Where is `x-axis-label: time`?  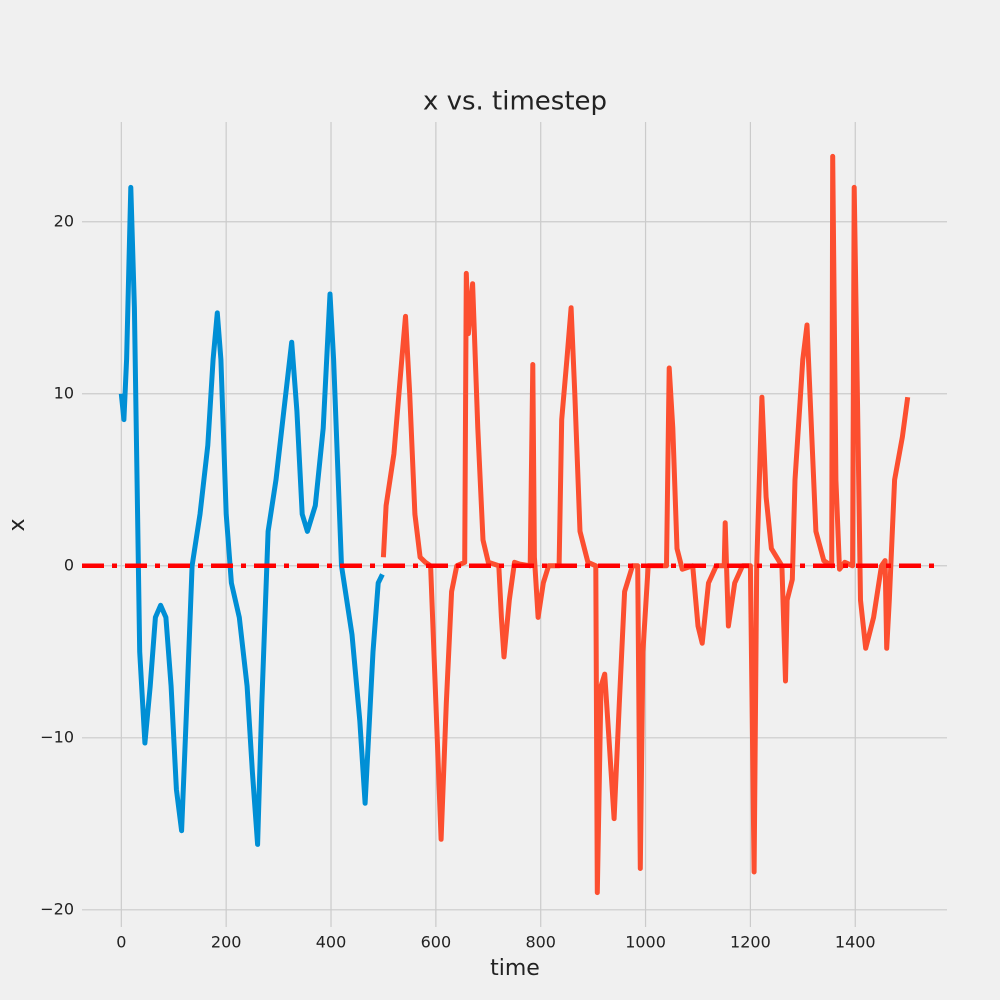 x-axis-label: time is located at coordinates (515, 968).